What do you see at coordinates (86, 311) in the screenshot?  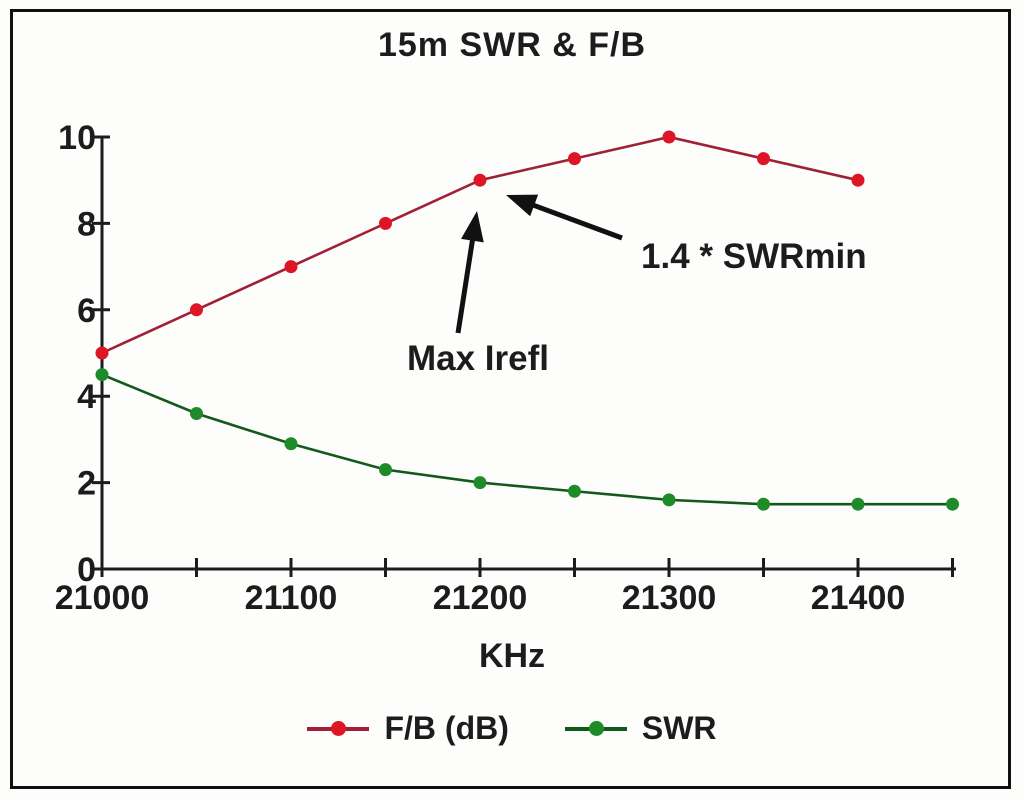 I see `y-tick-label: 6` at bounding box center [86, 311].